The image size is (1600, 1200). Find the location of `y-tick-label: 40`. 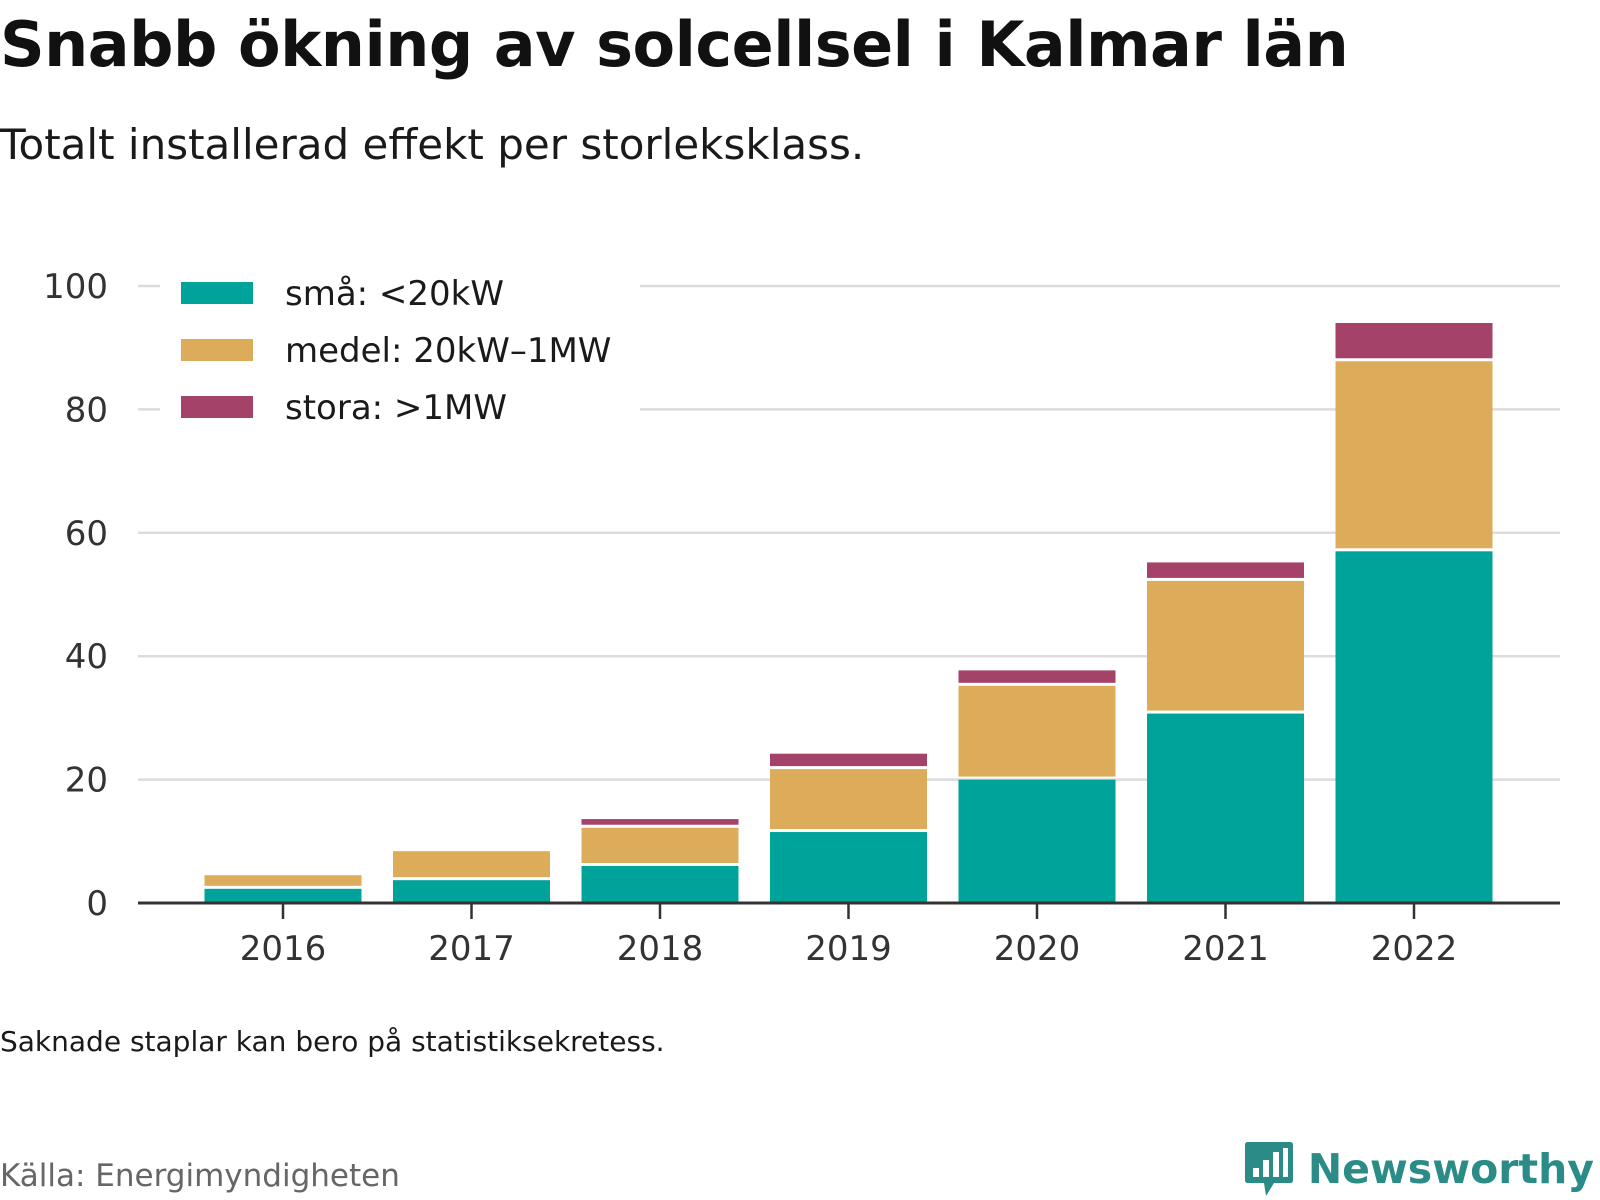

y-tick-label: 40 is located at coordinates (86, 657).